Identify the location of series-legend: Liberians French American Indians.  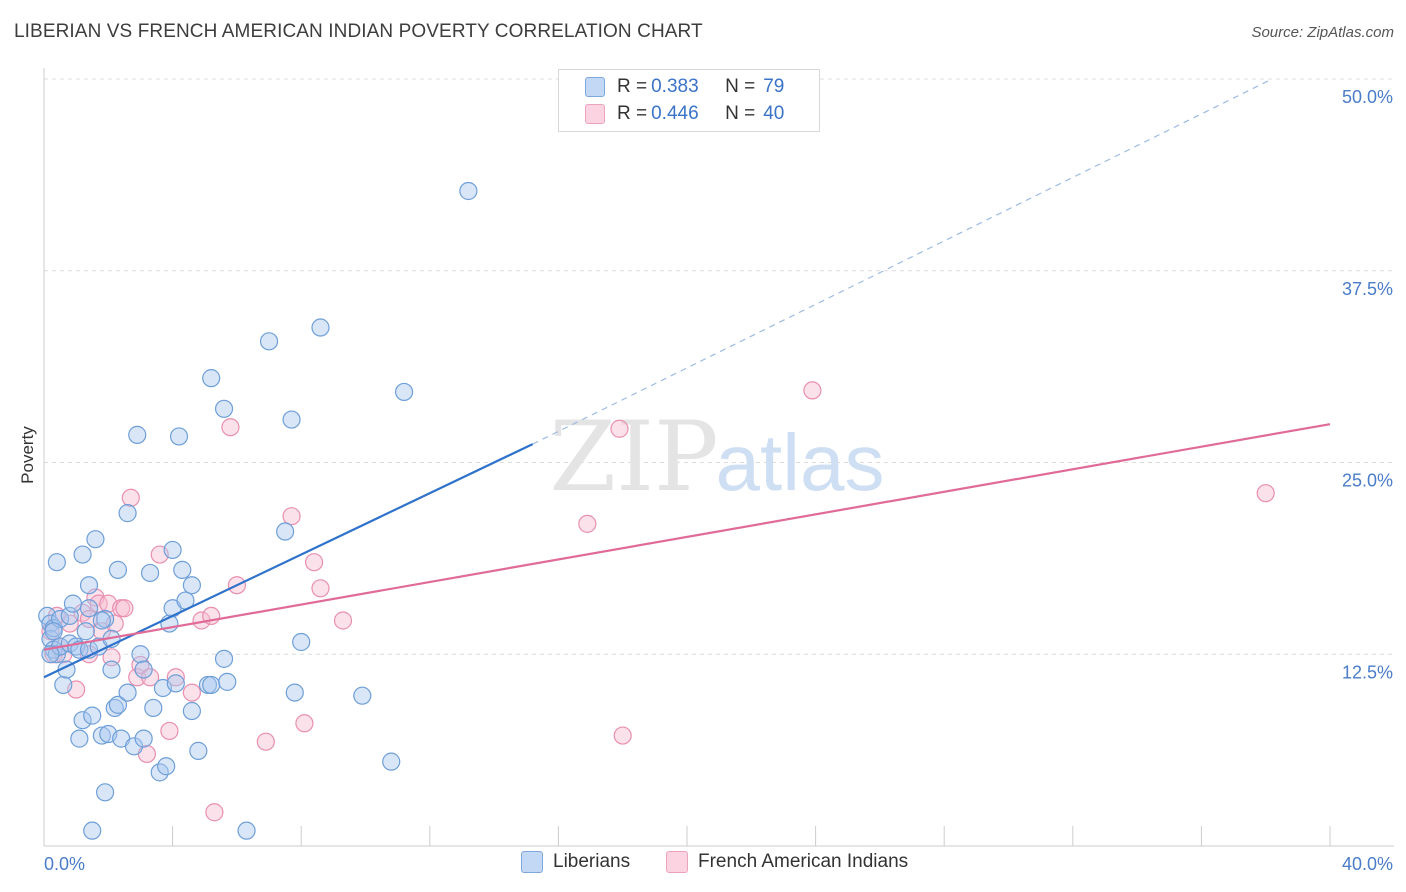
(703, 865).